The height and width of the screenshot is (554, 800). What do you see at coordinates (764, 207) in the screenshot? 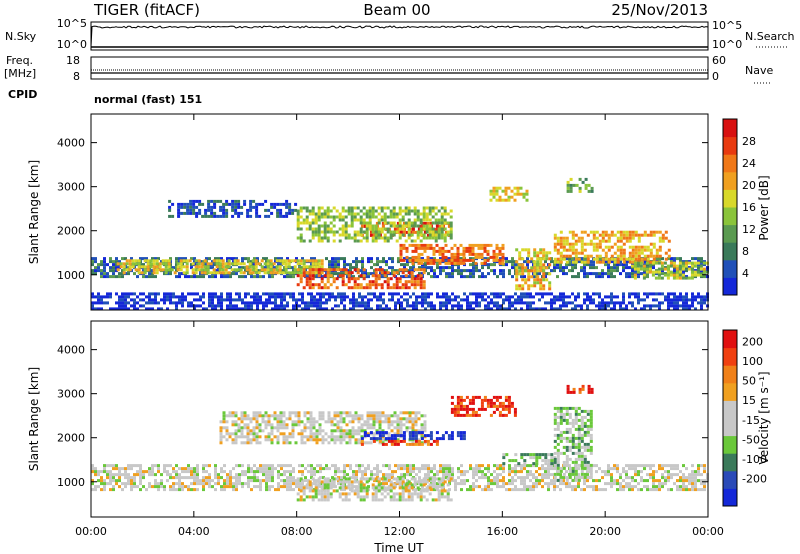
I see `power-colorbar-label: Power [dB]` at bounding box center [764, 207].